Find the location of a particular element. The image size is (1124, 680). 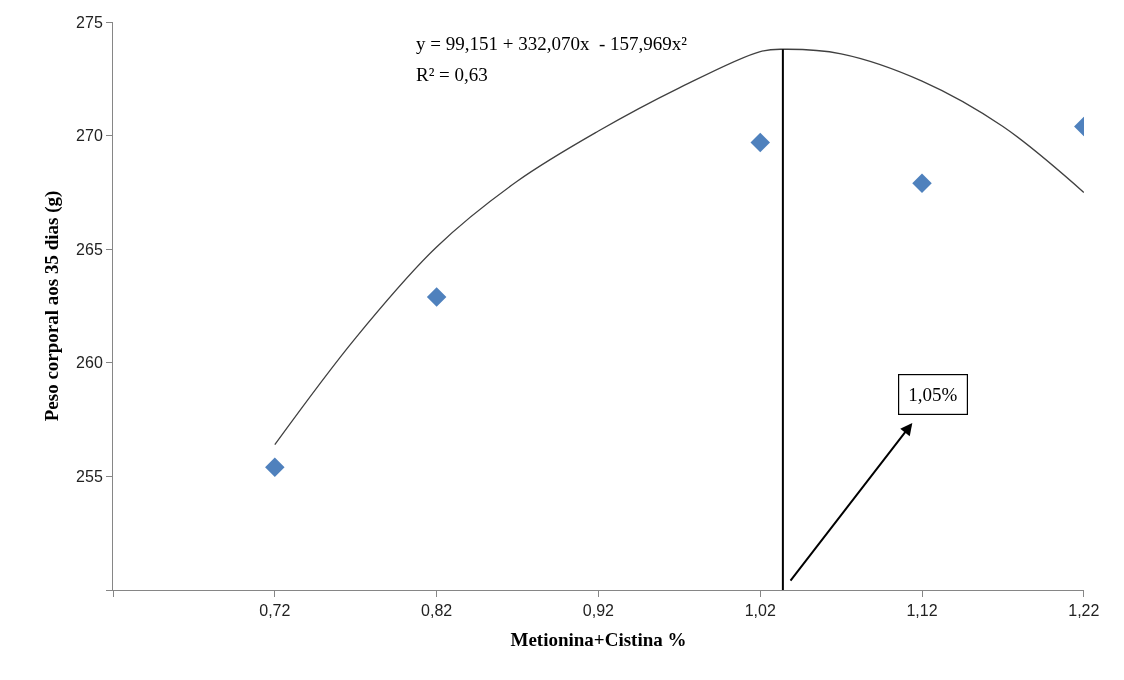

x-tick-label: 1,02 is located at coordinates (760, 611).